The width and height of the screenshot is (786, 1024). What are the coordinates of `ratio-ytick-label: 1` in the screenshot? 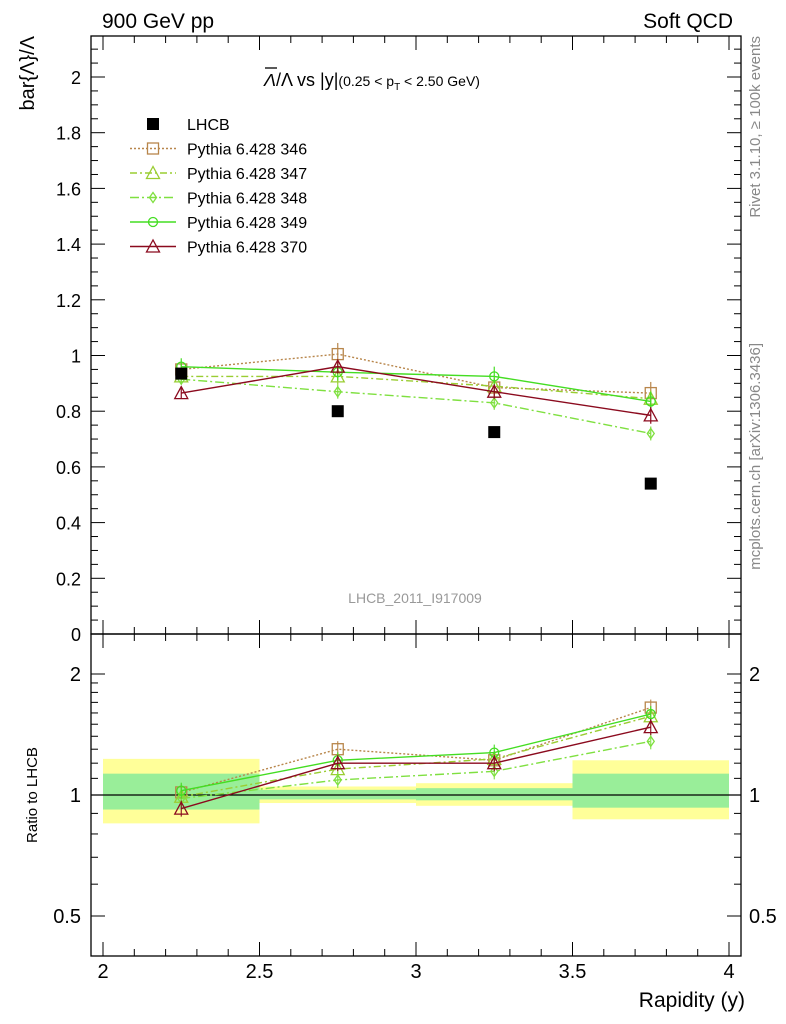 It's located at (75, 796).